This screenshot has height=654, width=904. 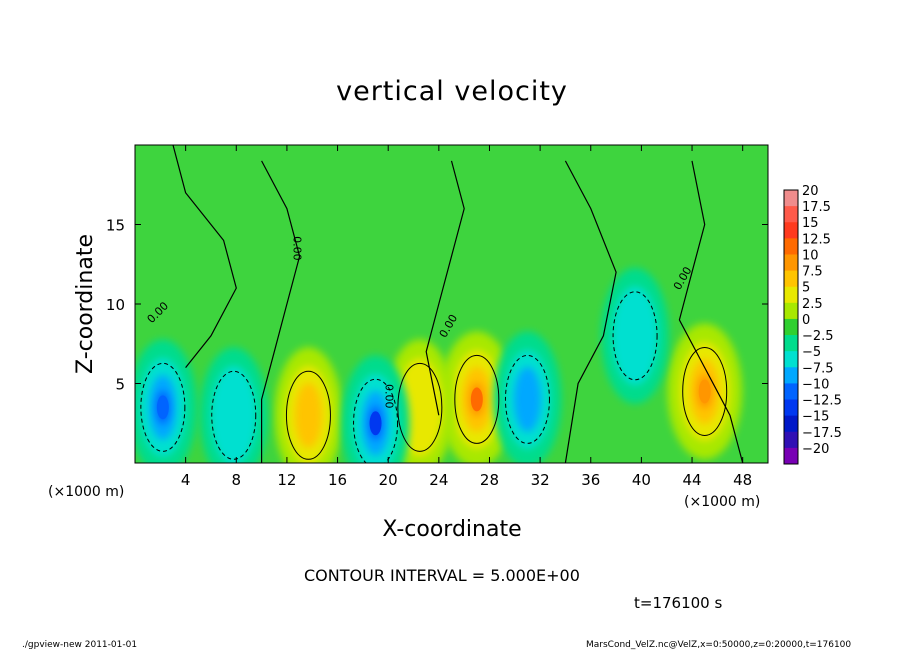 I want to click on colorbar-frame, so click(x=791, y=327).